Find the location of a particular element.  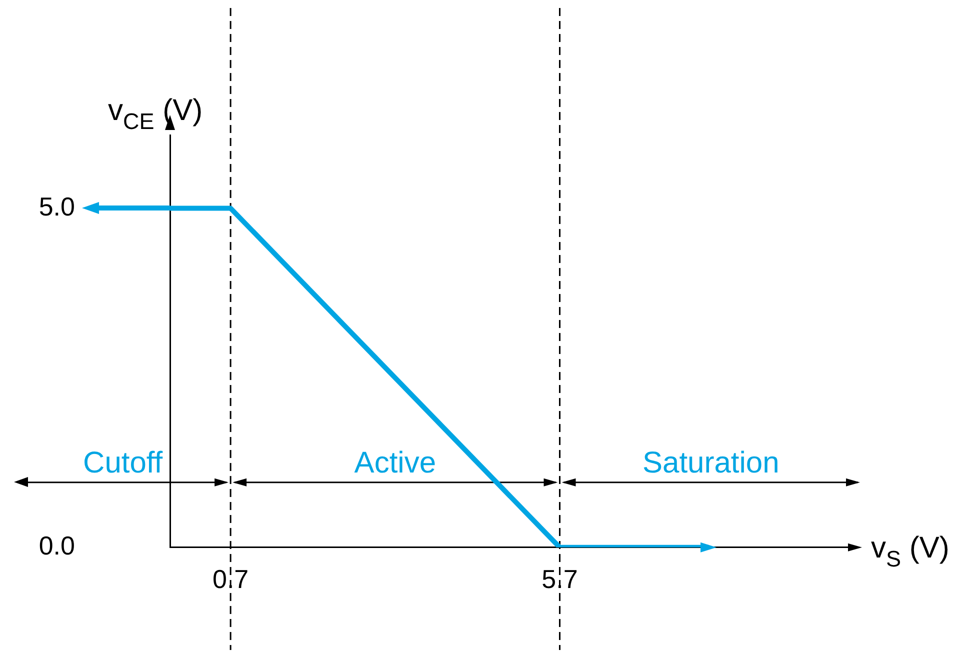

x-tick-label: 5.7 is located at coordinates (560, 579).